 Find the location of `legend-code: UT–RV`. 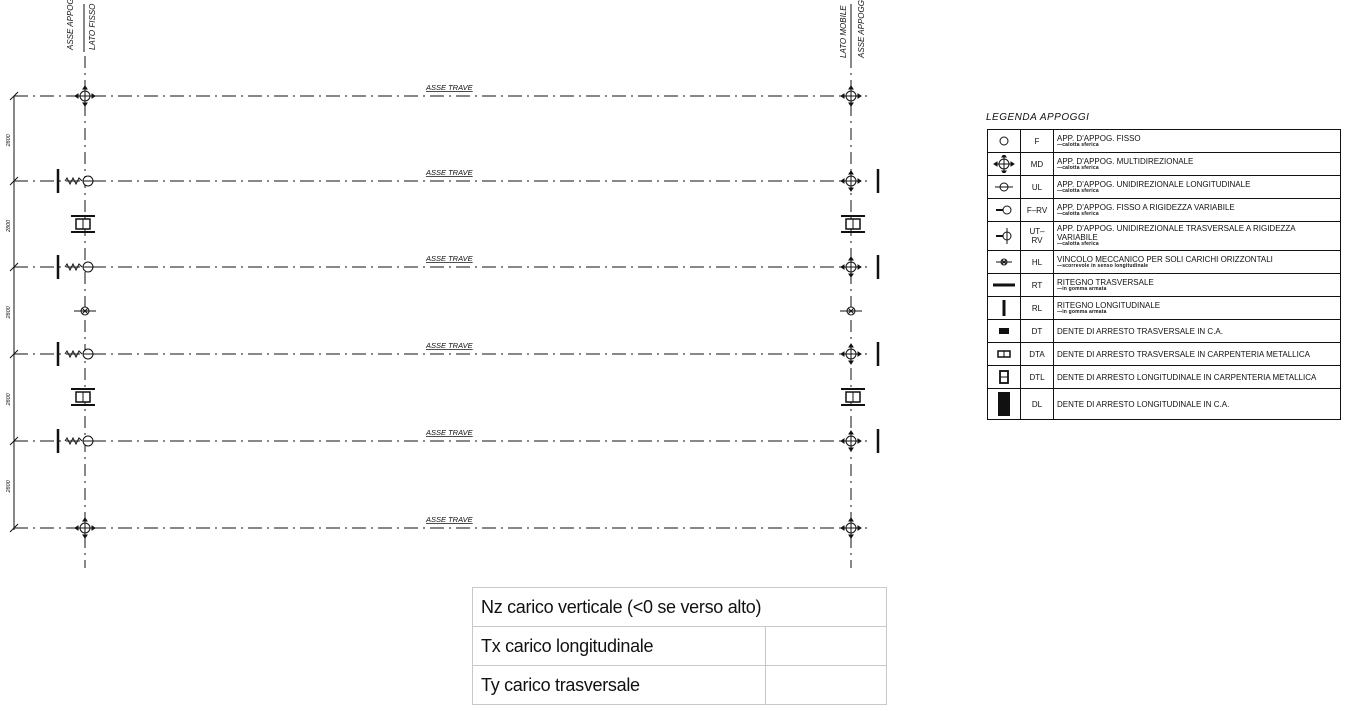

legend-code: UT–RV is located at coordinates (1037, 236).